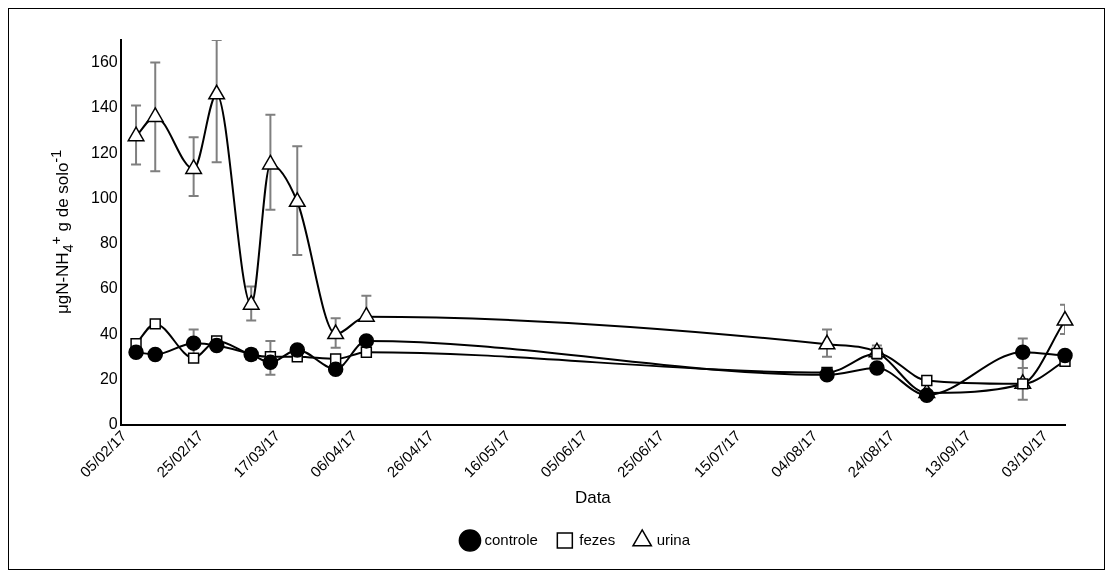  What do you see at coordinates (108, 288) in the screenshot?
I see `y-tick-label: 60` at bounding box center [108, 288].